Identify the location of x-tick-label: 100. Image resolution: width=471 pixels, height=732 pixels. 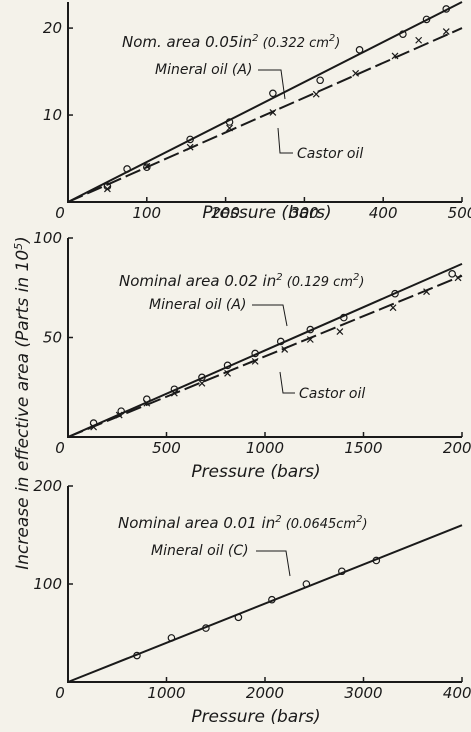
(146, 213).